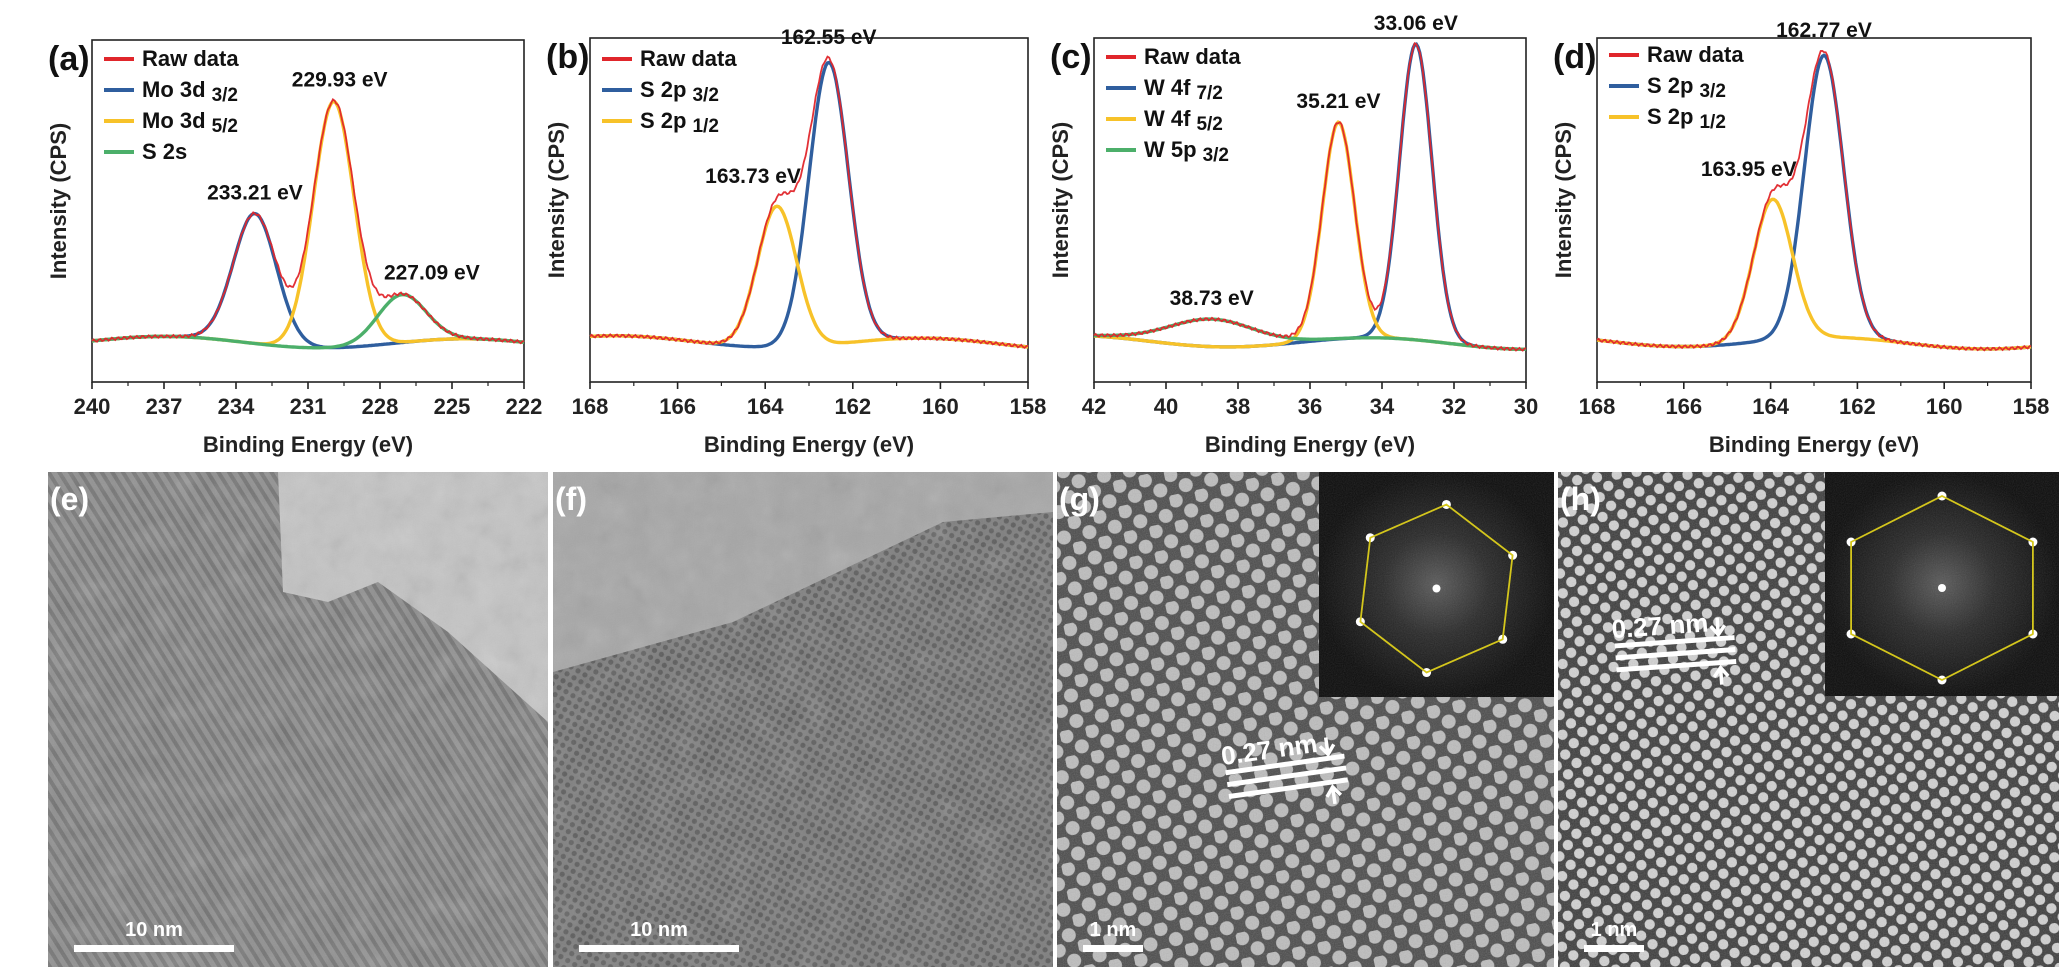 The height and width of the screenshot is (967, 2059). Describe the element at coordinates (1238, 406) in the screenshot. I see `x-tick-label: 38` at that location.